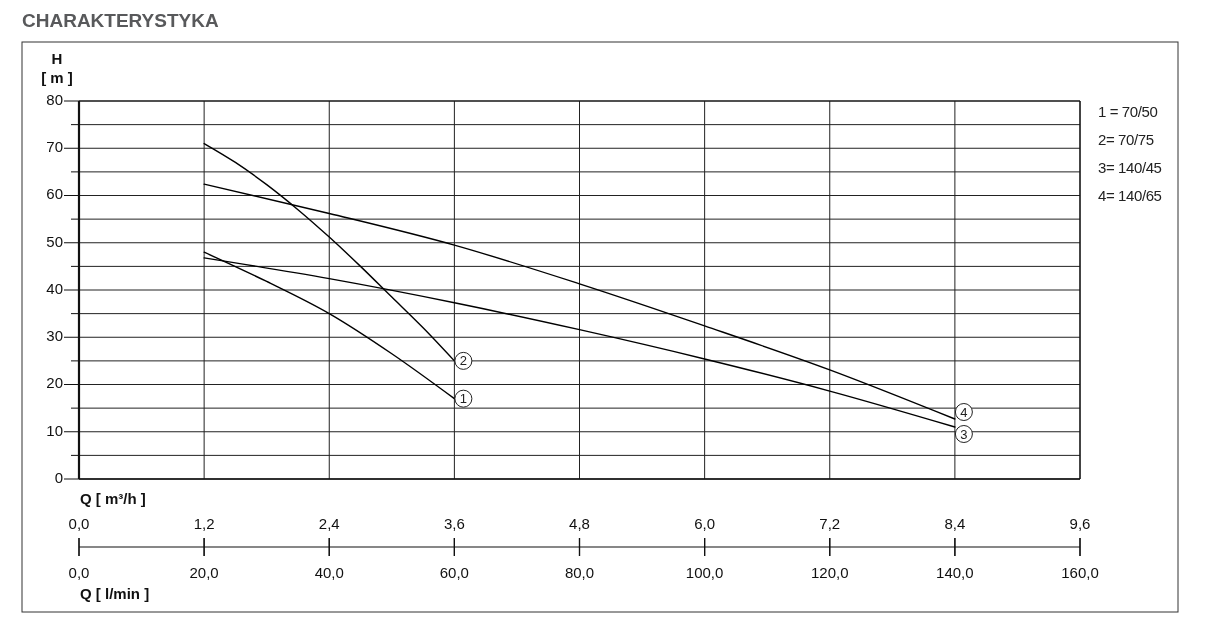 This screenshot has width=1223, height=623. Describe the element at coordinates (955, 572) in the screenshot. I see `x-tick-label: 140,0` at that location.